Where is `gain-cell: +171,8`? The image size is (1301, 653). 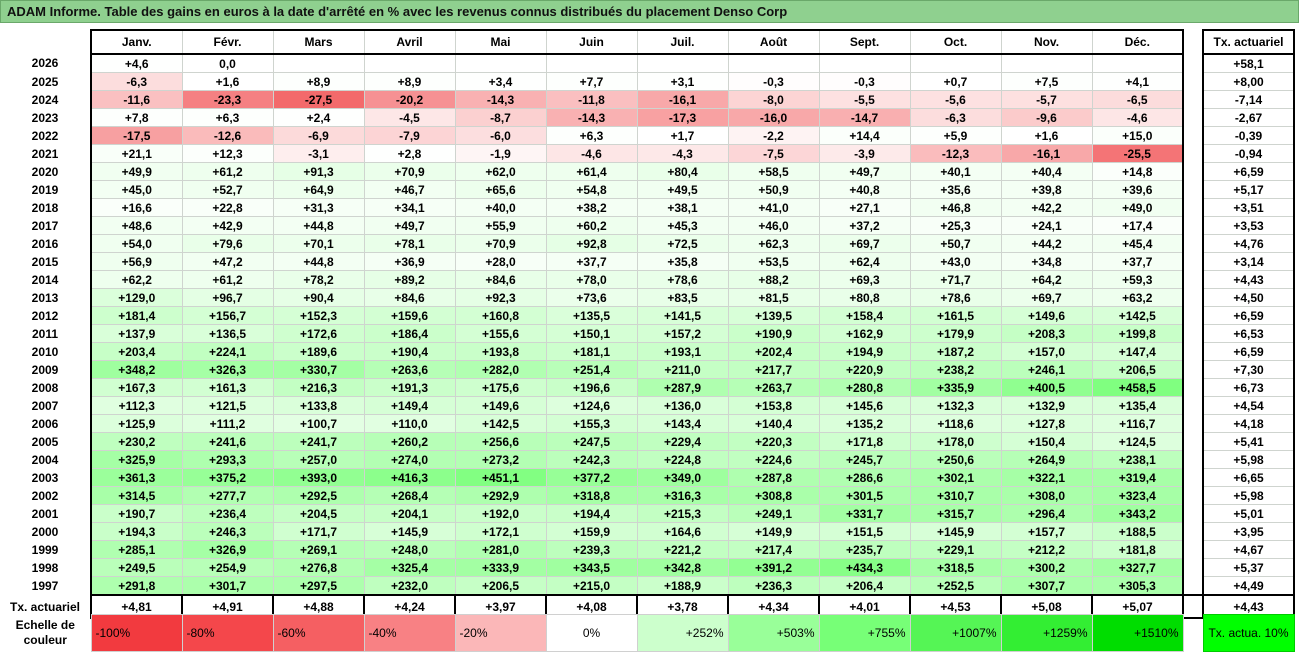 gain-cell: +171,8 is located at coordinates (864, 441).